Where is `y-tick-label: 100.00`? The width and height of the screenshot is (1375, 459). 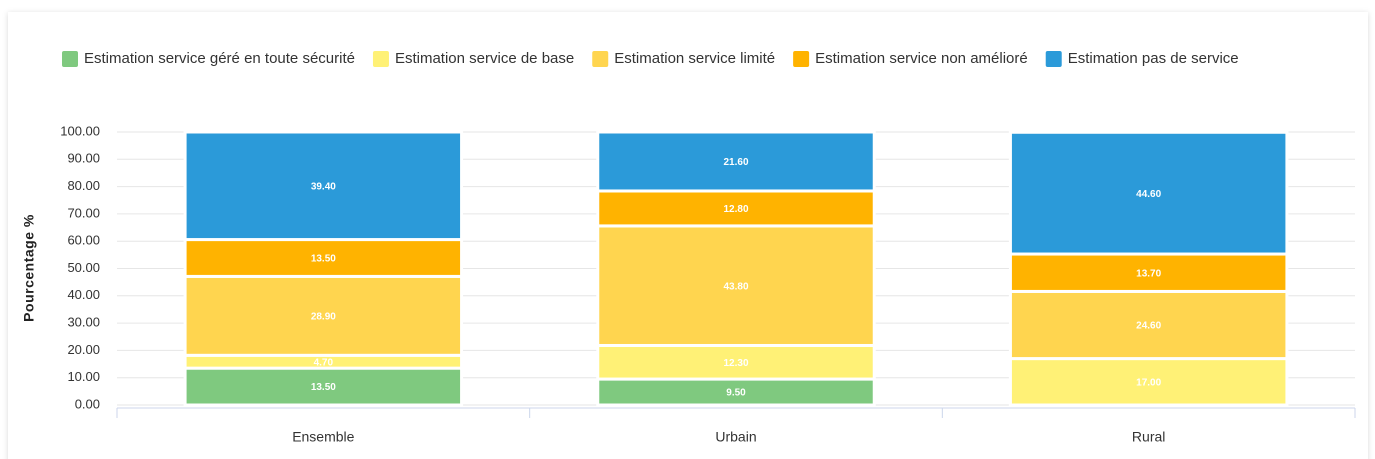
y-tick-label: 100.00 is located at coordinates (80, 130).